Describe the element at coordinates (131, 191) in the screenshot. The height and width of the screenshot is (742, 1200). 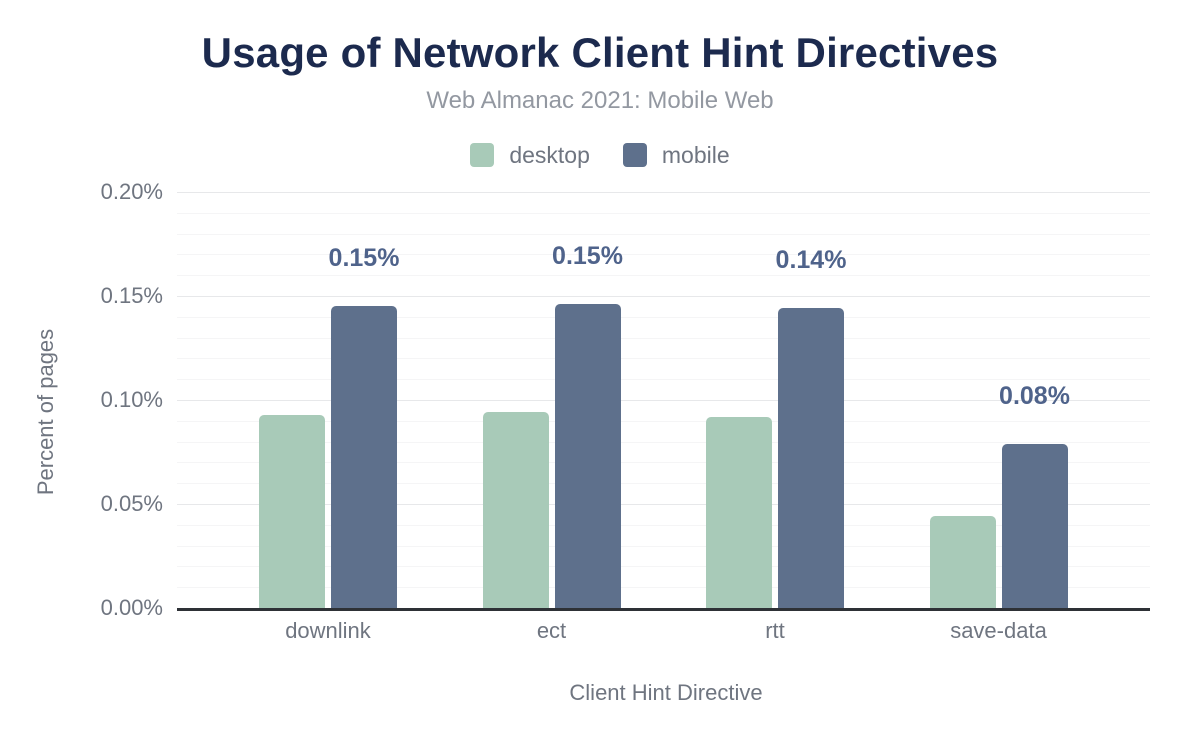
I see `y-axis-tick-label: 0.20%` at that location.